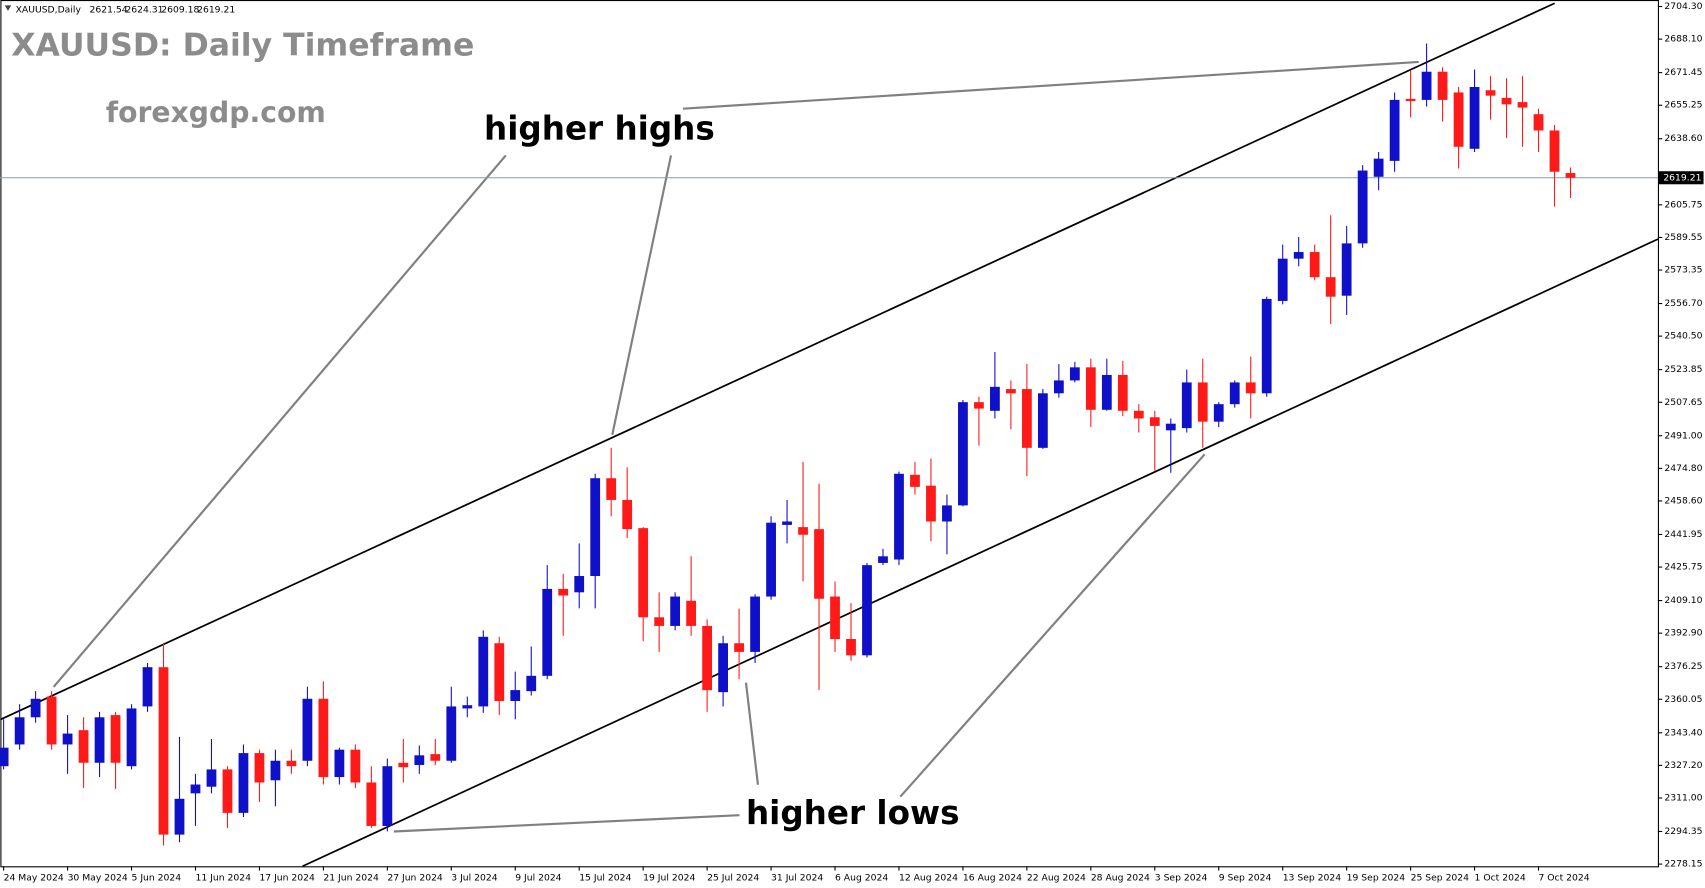 This screenshot has width=1705, height=888. What do you see at coordinates (34, 877) in the screenshot?
I see `x-tick-label: 24 May 2024` at bounding box center [34, 877].